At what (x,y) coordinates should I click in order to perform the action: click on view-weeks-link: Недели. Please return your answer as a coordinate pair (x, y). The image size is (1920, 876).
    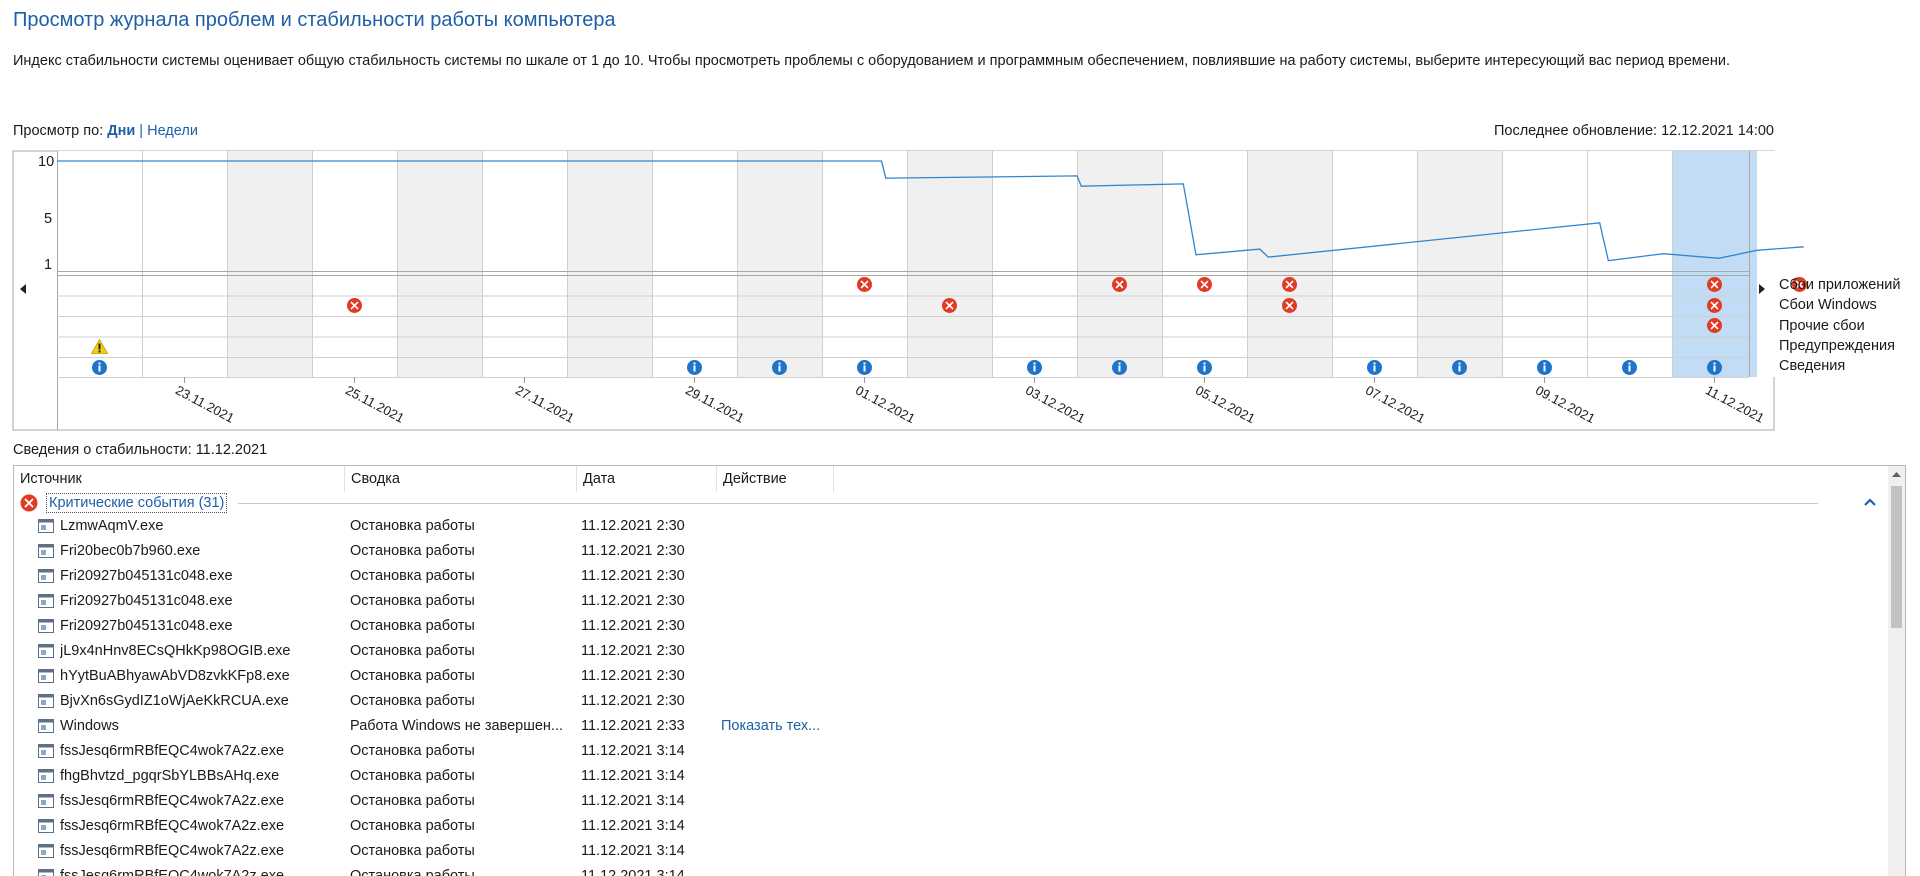
    Looking at the image, I should click on (172, 131).